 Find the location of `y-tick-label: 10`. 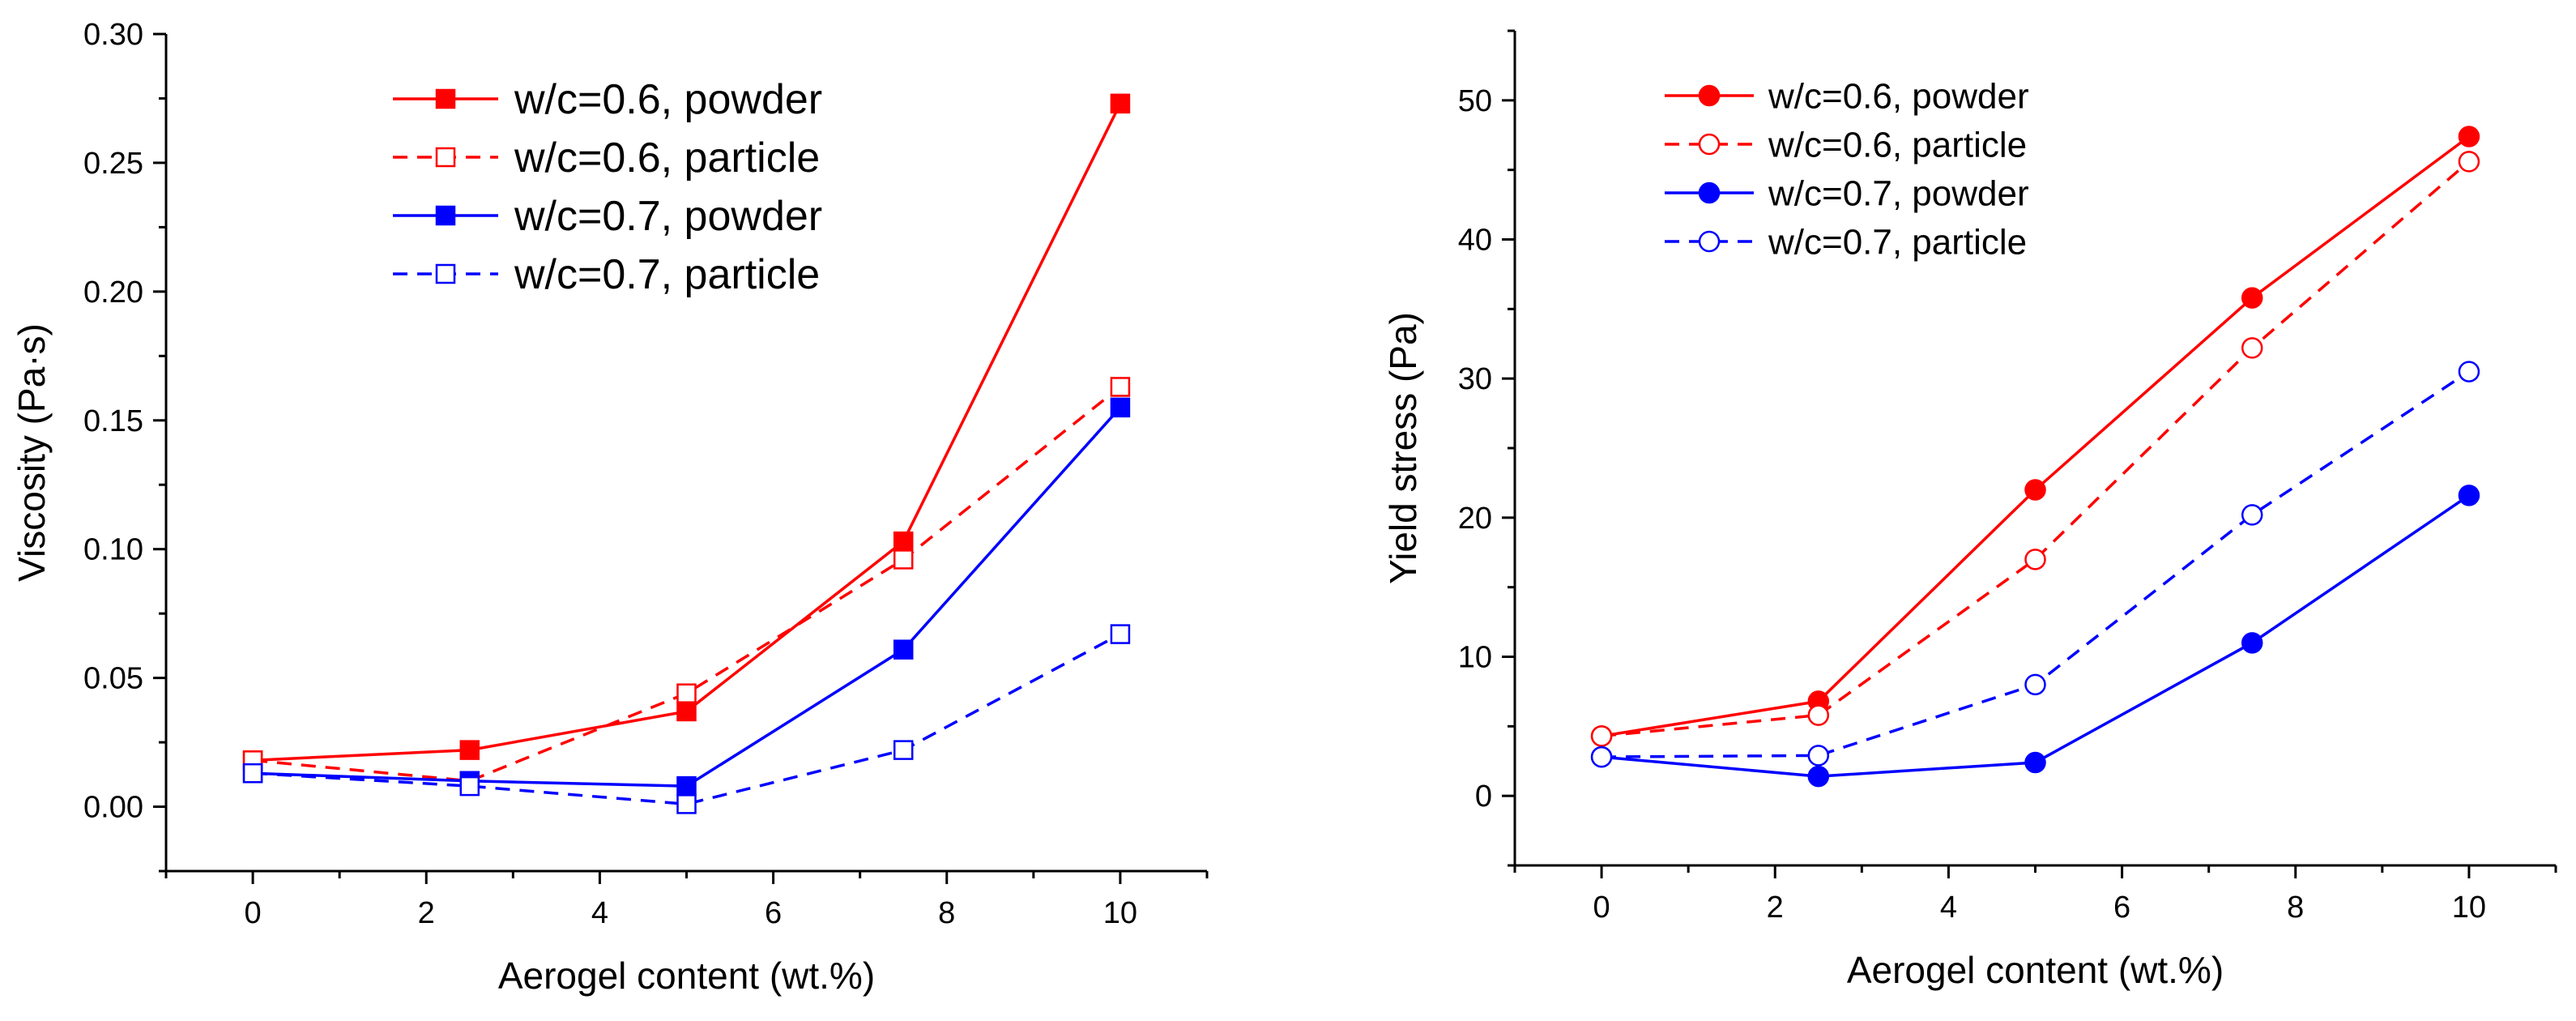

y-tick-label: 10 is located at coordinates (1475, 658).